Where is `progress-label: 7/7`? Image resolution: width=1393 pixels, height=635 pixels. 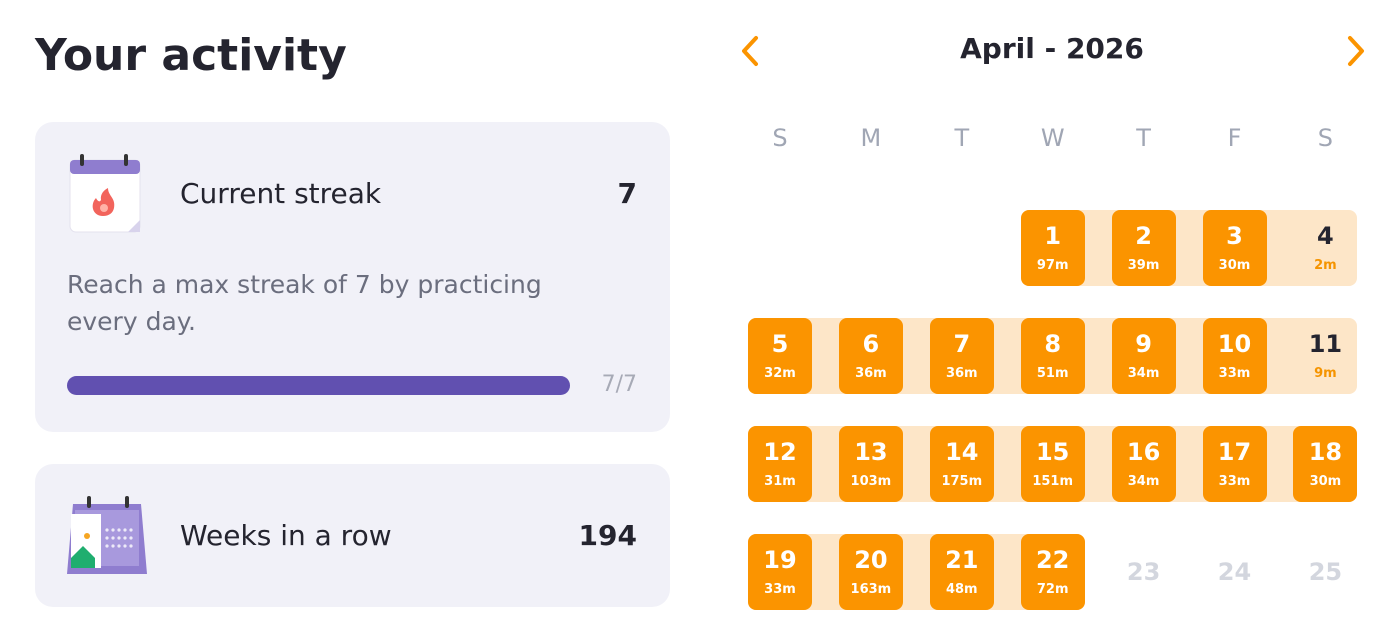 progress-label: 7/7 is located at coordinates (619, 384).